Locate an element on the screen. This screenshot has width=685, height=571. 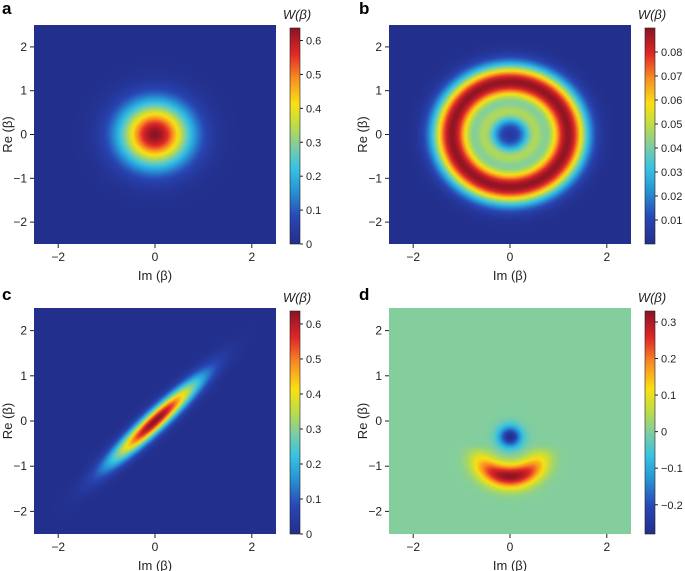
colorbar-tick-label: 0.08 is located at coordinates (671, 53).